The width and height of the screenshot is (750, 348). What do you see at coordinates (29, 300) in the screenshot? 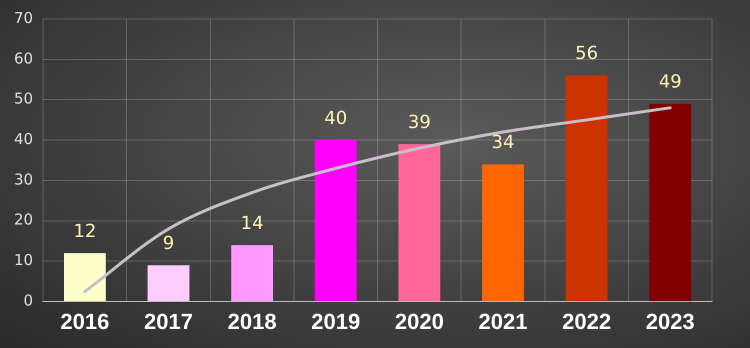
I see `y-tick-label: 0` at bounding box center [29, 300].